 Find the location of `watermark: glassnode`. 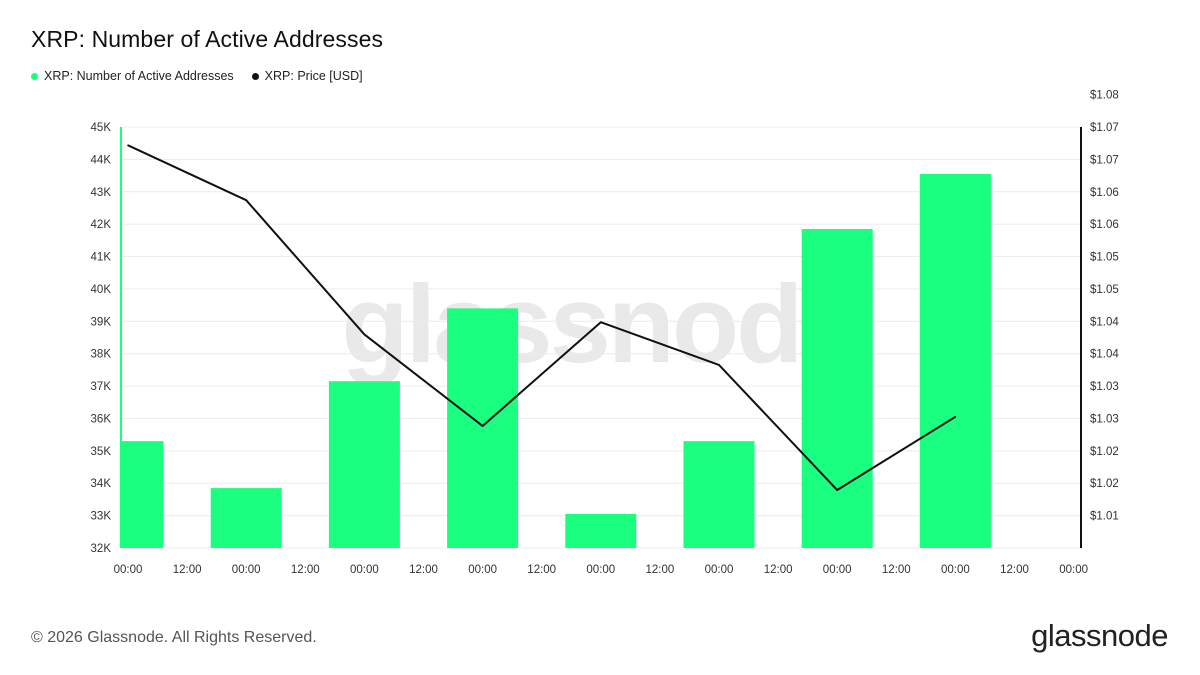

watermark: glassnode is located at coordinates (599, 324).